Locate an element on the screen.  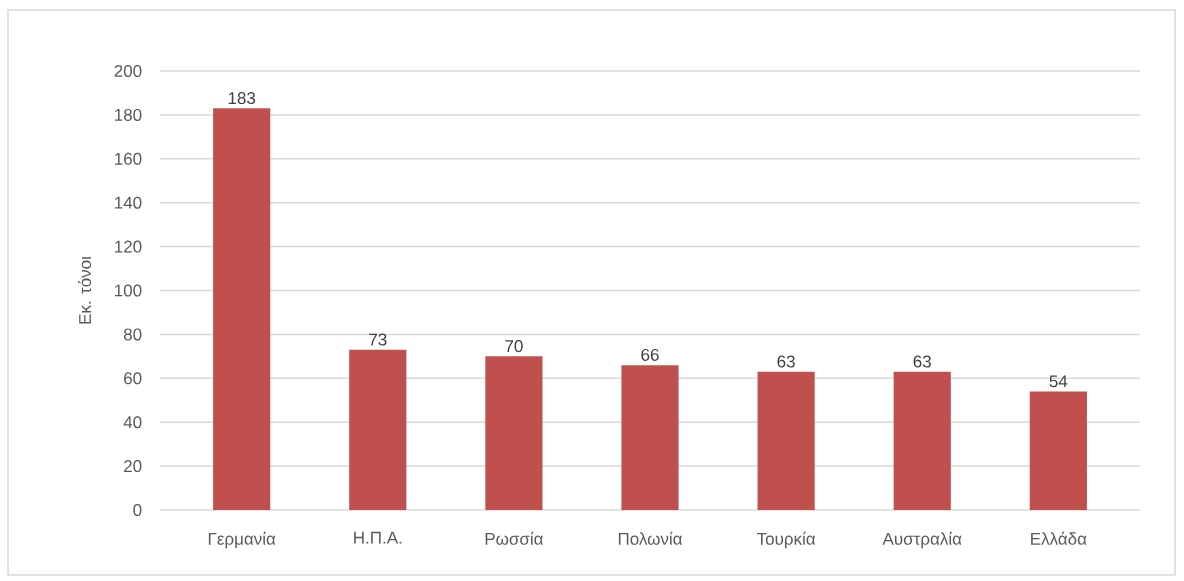
x-tick-label: Ελλάδα is located at coordinates (1059, 538).